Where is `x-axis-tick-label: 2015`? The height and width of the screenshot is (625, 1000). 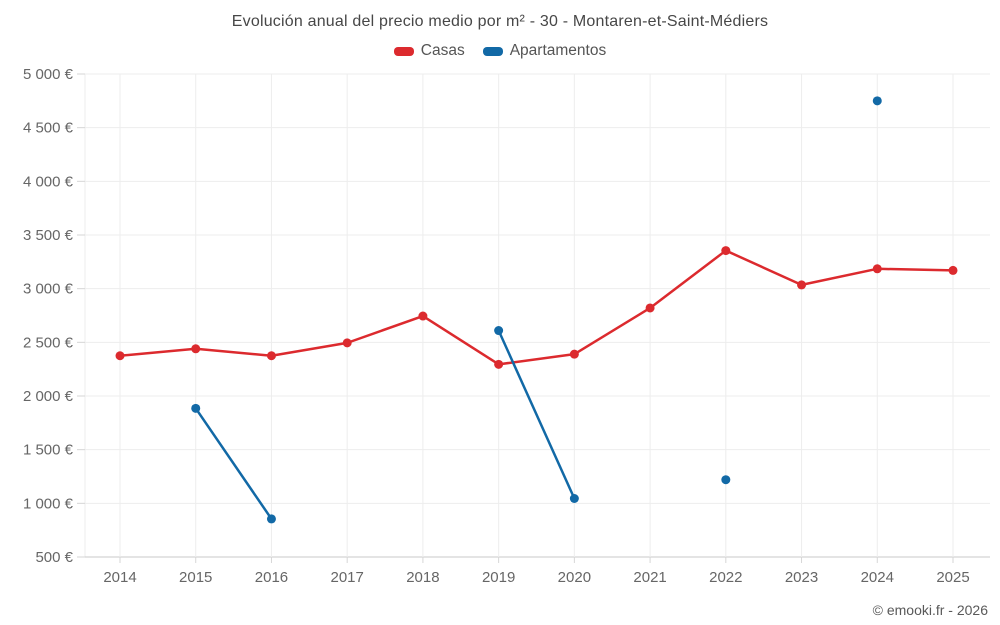
x-axis-tick-label: 2015 is located at coordinates (195, 577).